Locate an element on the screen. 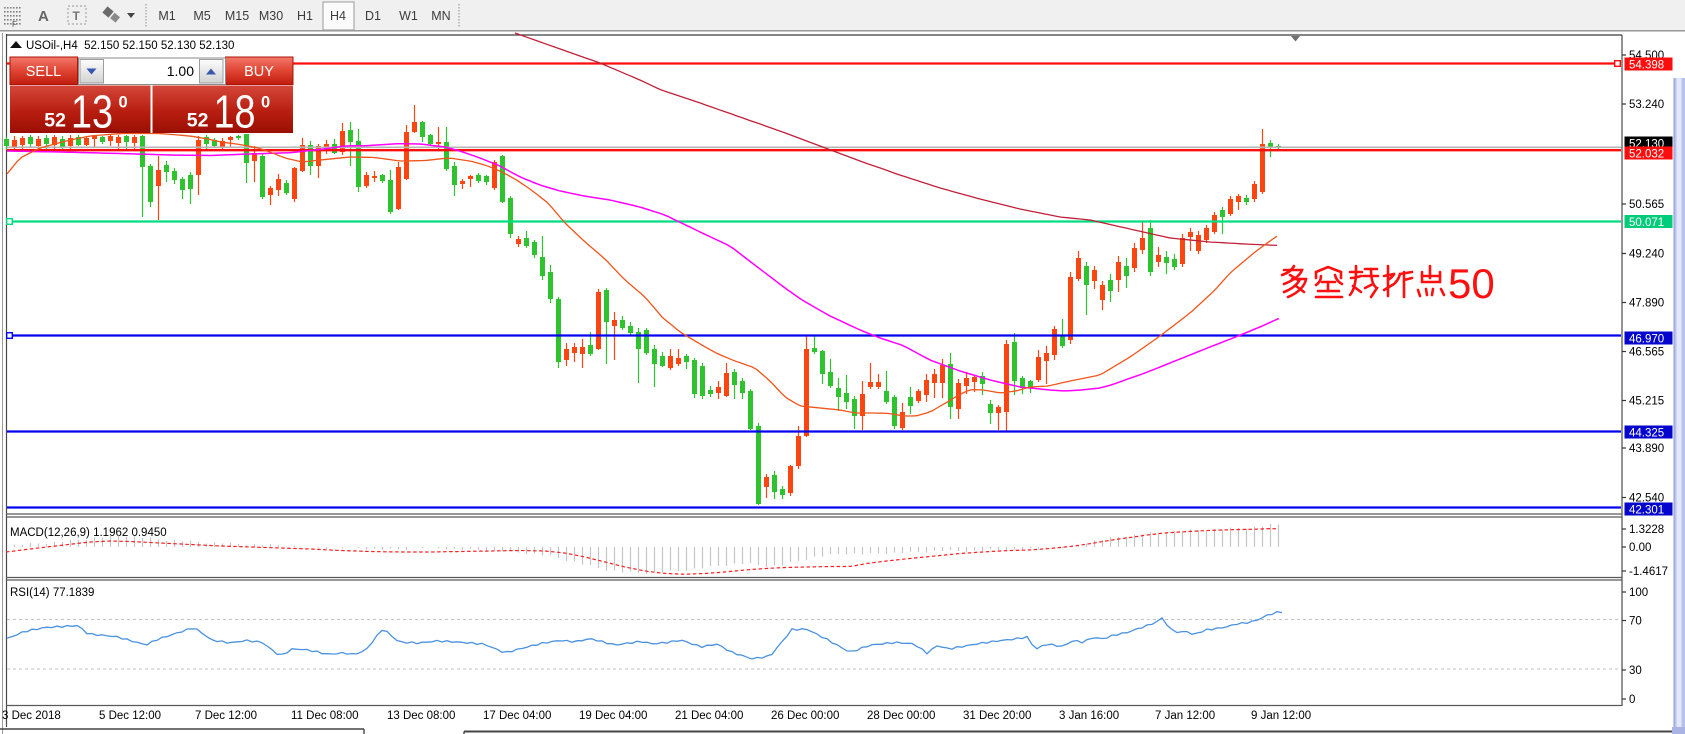 This screenshot has width=1685, height=734. svg-text: 9 Jan 12:00 is located at coordinates (1281, 716).